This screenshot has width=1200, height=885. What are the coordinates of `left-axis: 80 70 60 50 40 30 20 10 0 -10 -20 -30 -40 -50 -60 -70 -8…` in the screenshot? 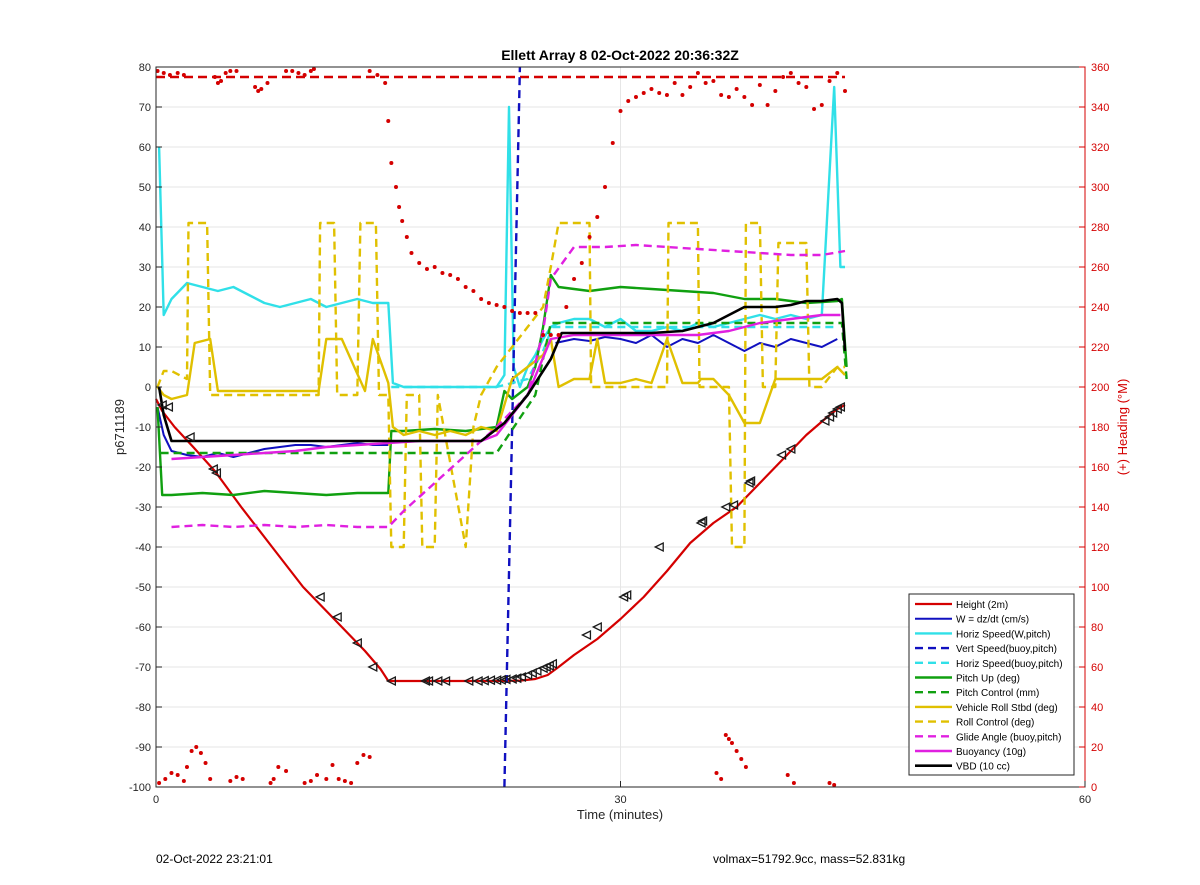 It's located at (145, 428).